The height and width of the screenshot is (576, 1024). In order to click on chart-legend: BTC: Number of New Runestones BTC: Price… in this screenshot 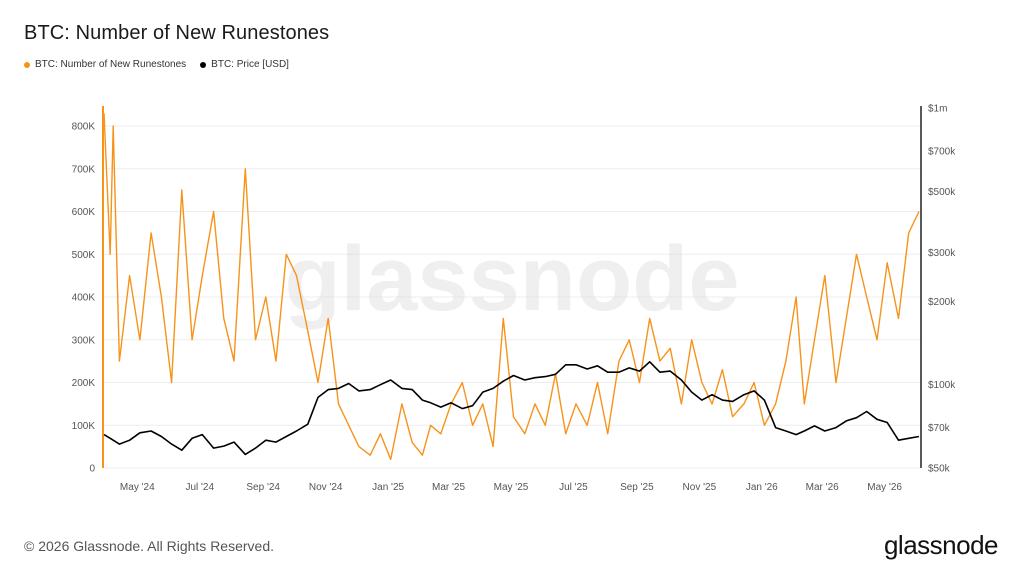, I will do `click(156, 64)`.